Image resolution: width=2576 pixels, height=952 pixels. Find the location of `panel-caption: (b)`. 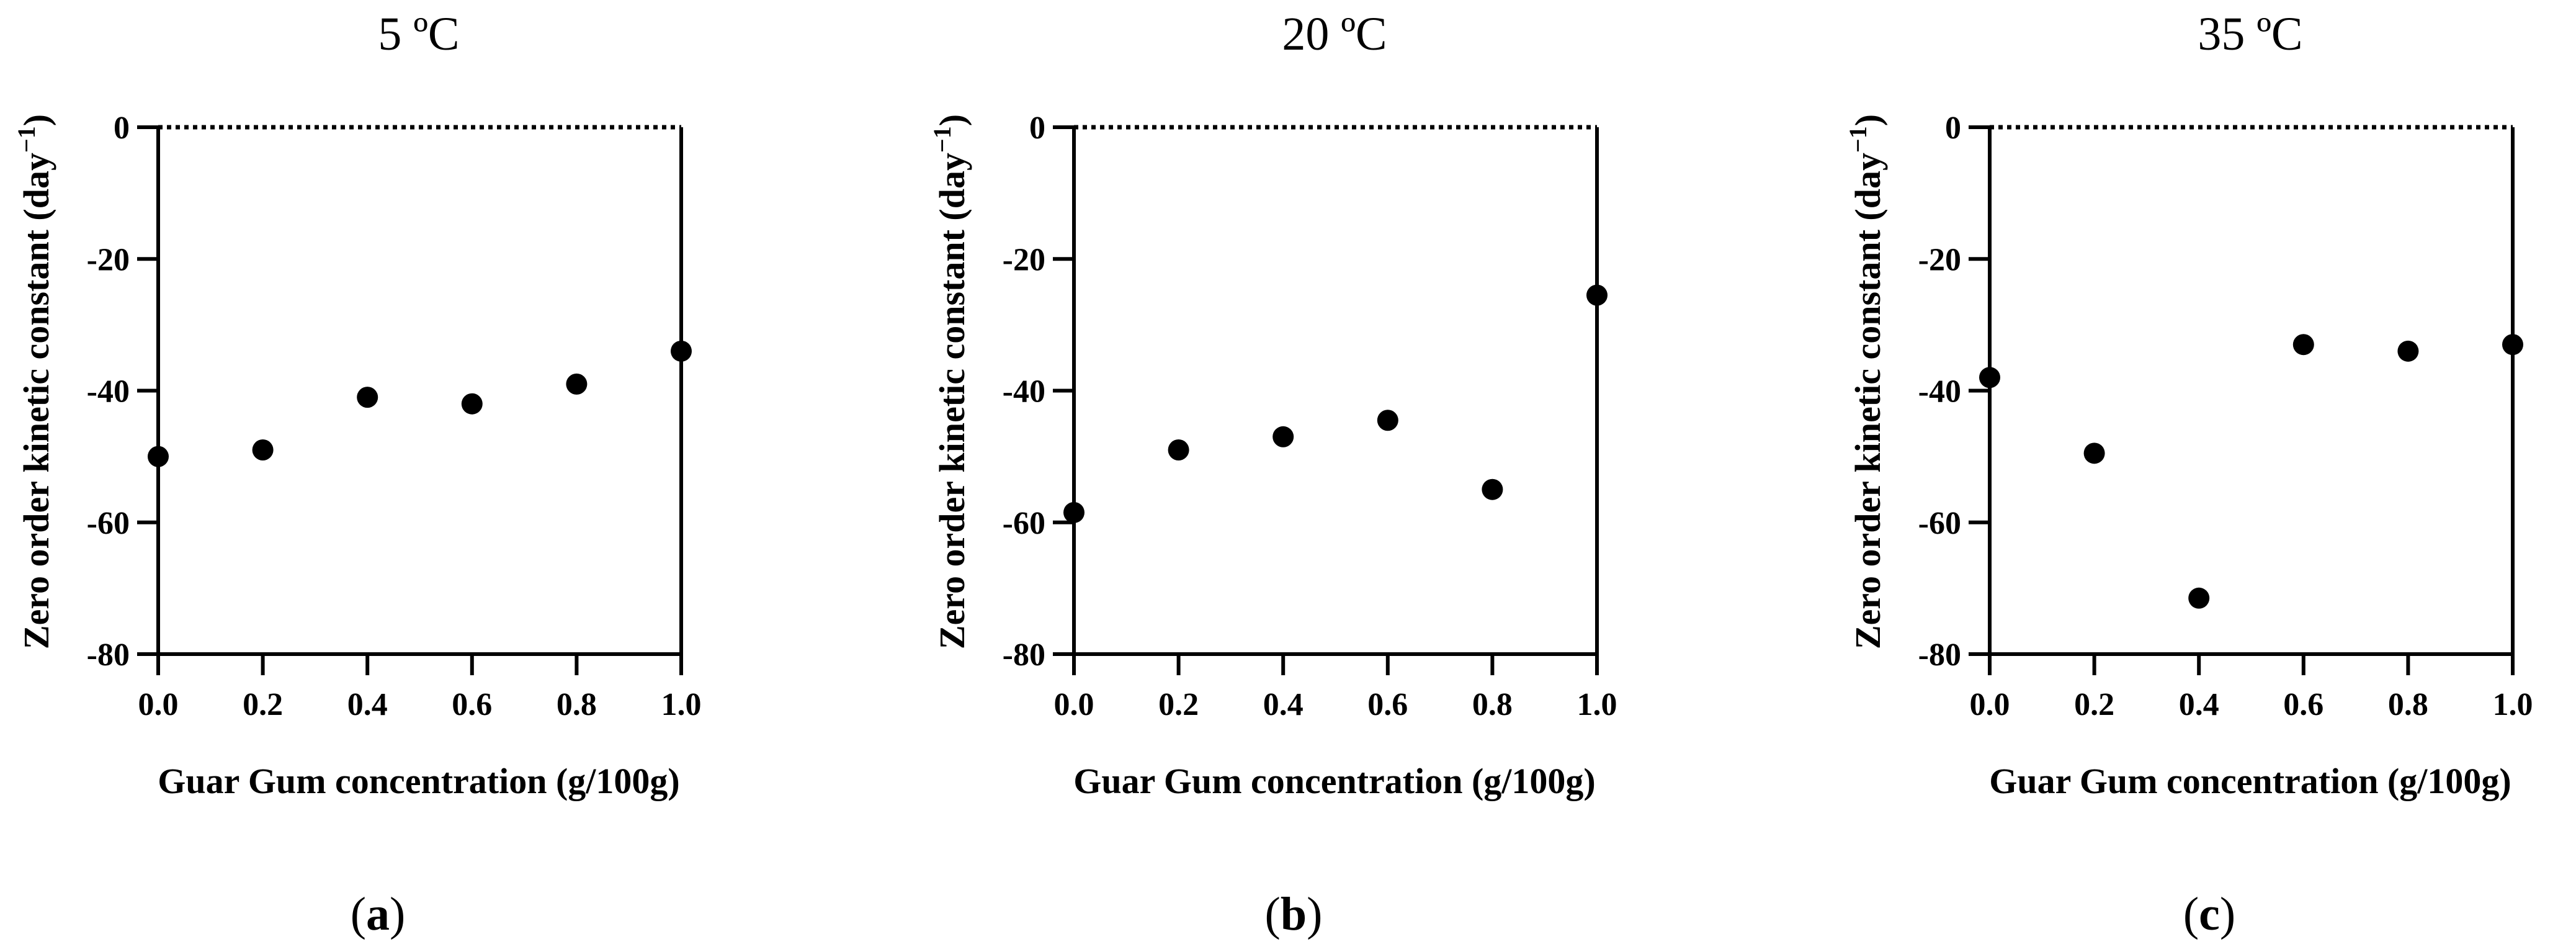

panel-caption: (b) is located at coordinates (1294, 914).